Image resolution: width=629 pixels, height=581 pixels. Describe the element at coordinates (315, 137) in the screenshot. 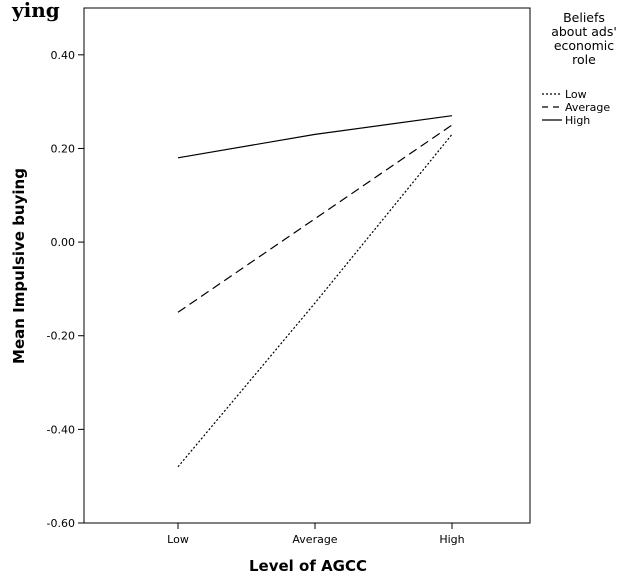

I see `series-line-high` at that location.